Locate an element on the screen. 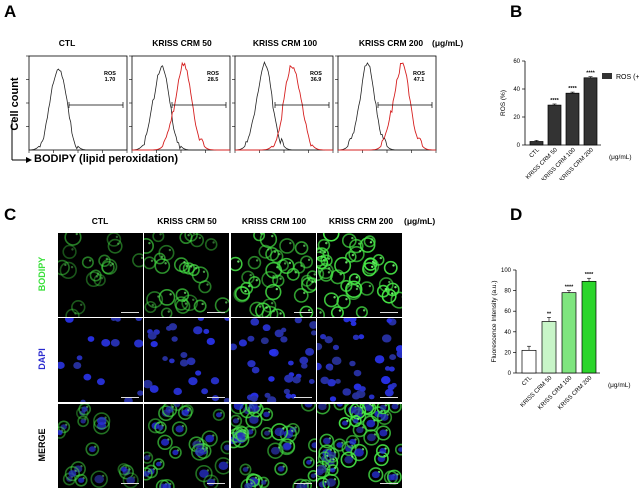 Image resolution: width=639 pixels, height=491 pixels. chart-category-label: KRISS CRM 50 is located at coordinates (542, 163).